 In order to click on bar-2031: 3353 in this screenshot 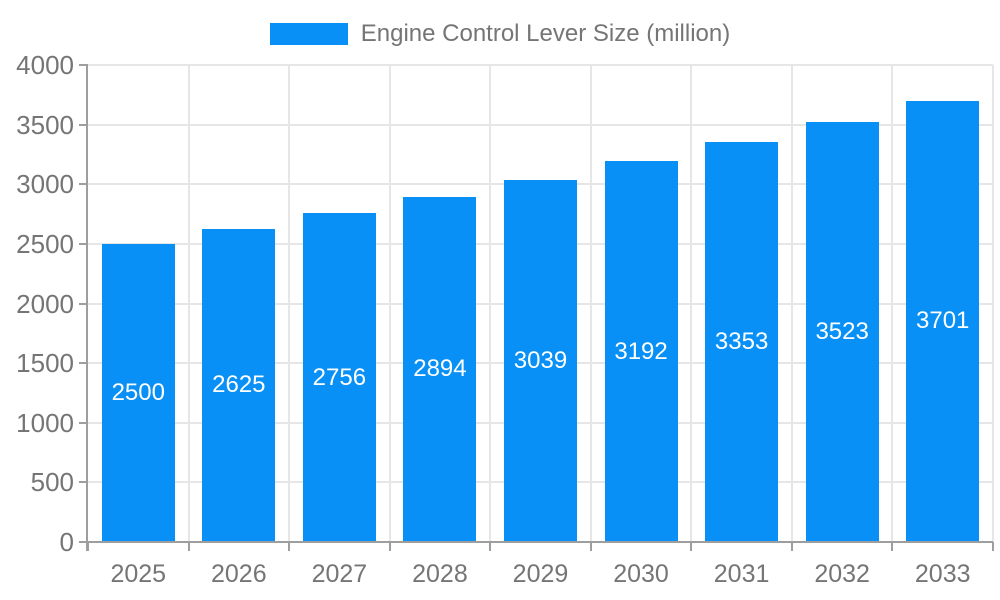, I will do `click(742, 342)`.